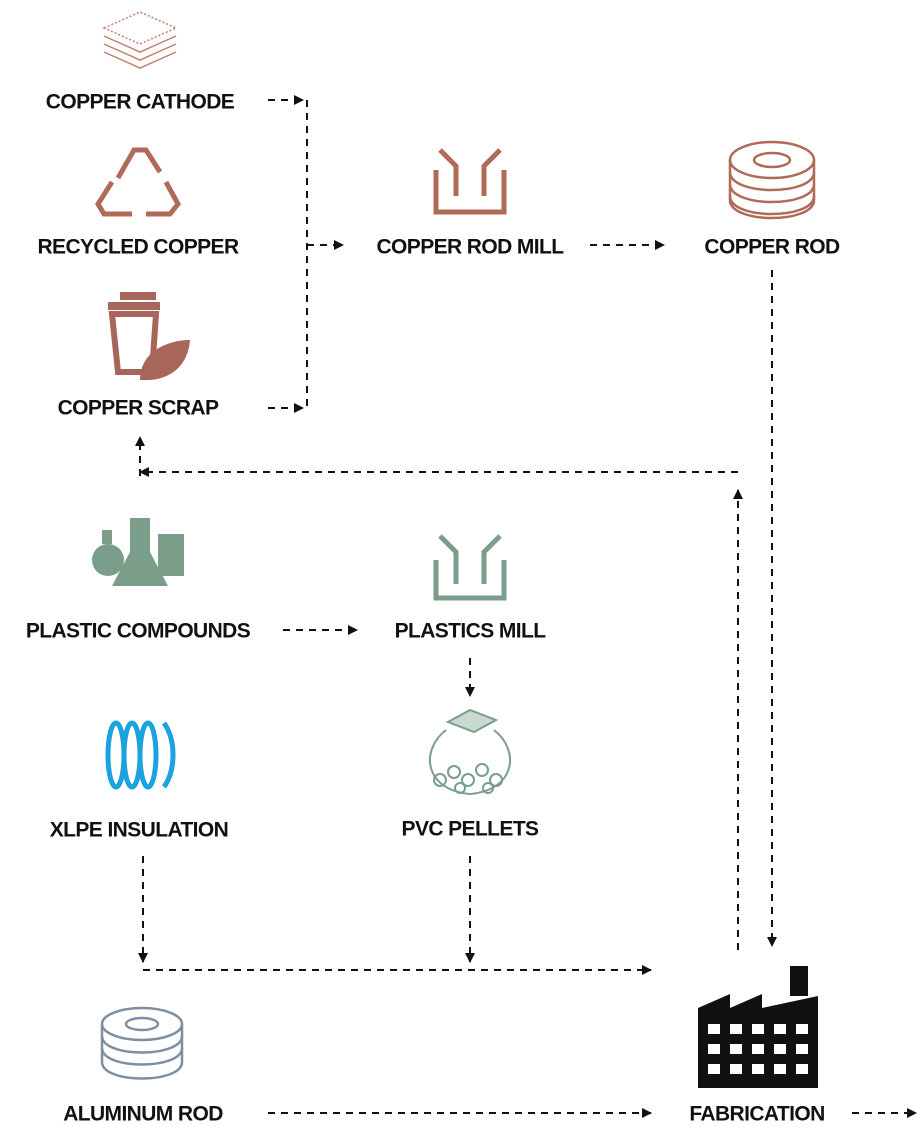  I want to click on icon-plastics-mill, so click(470, 567).